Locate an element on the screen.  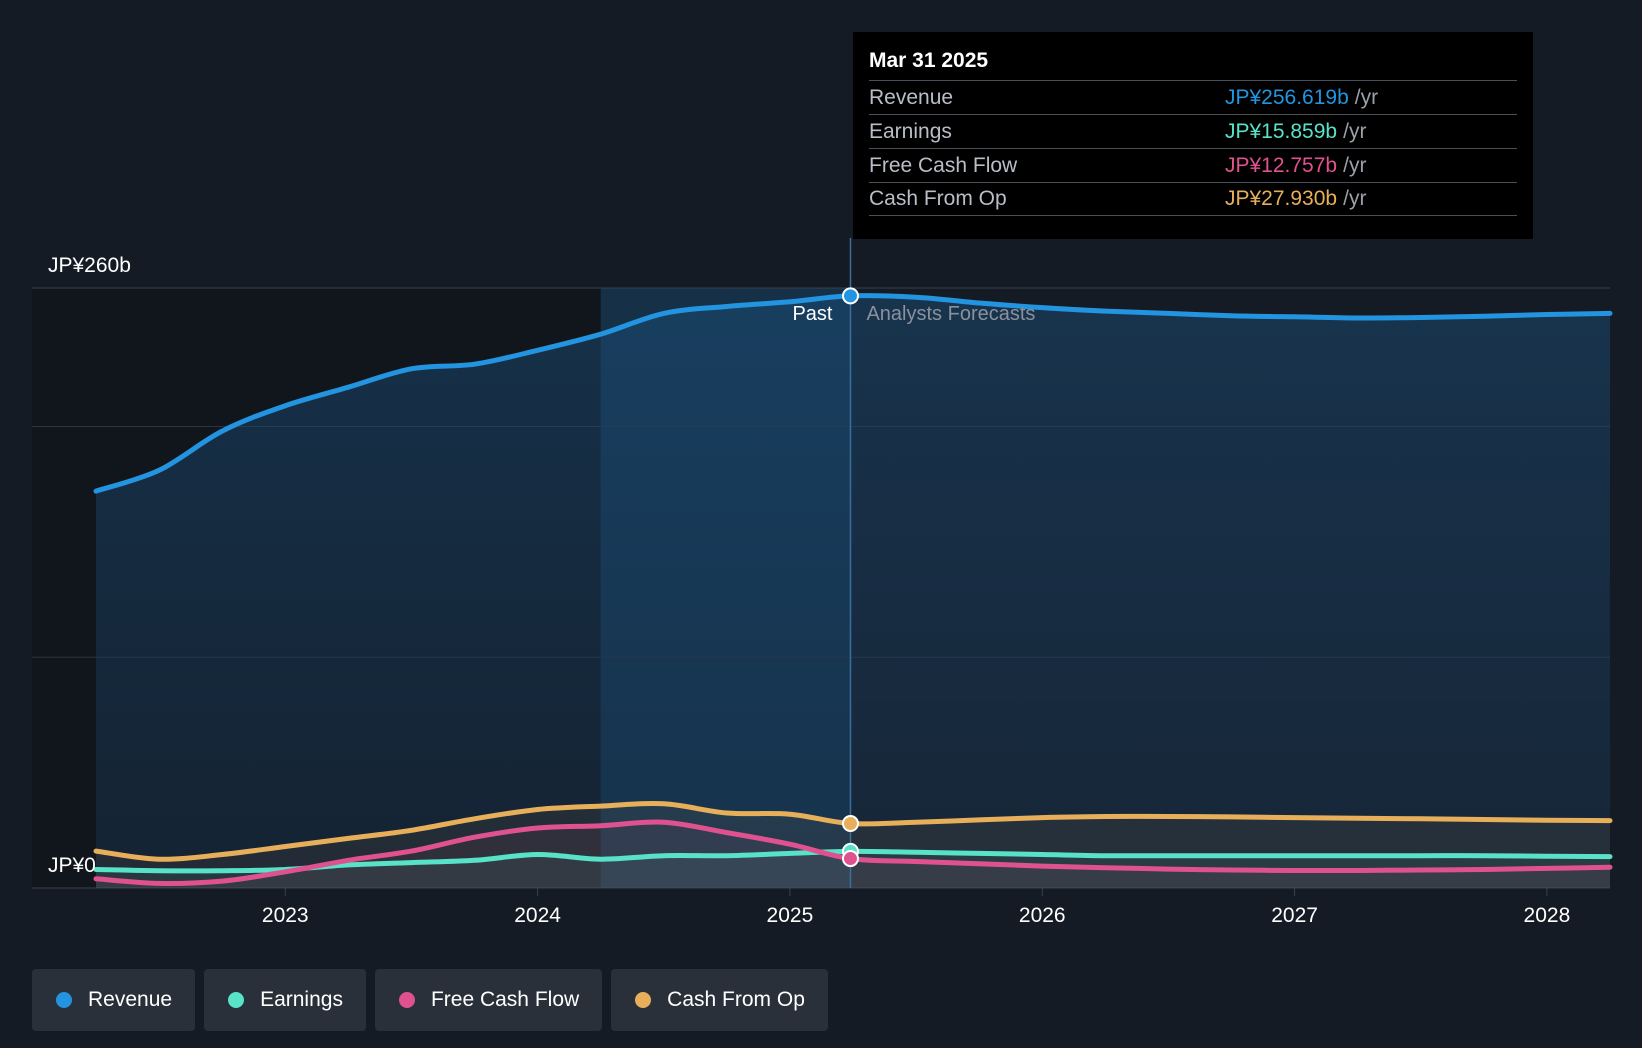
tooltip-row-label: Cash From Op is located at coordinates (938, 198).